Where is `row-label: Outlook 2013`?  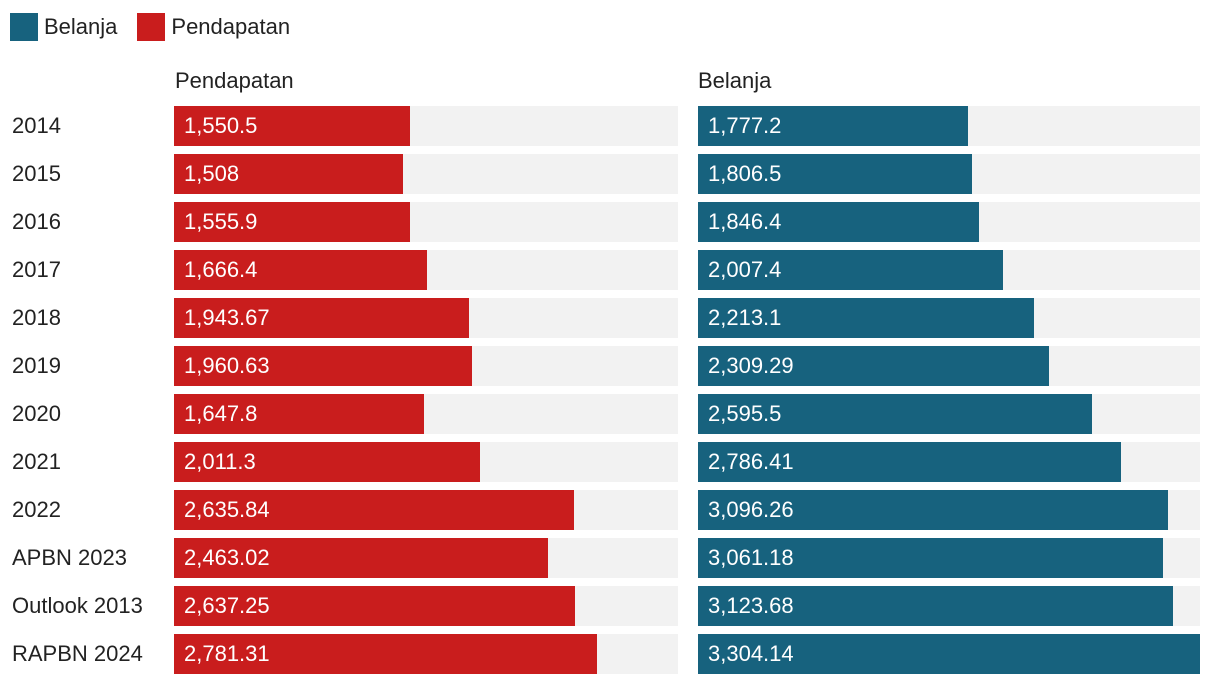 row-label: Outlook 2013 is located at coordinates (77, 605).